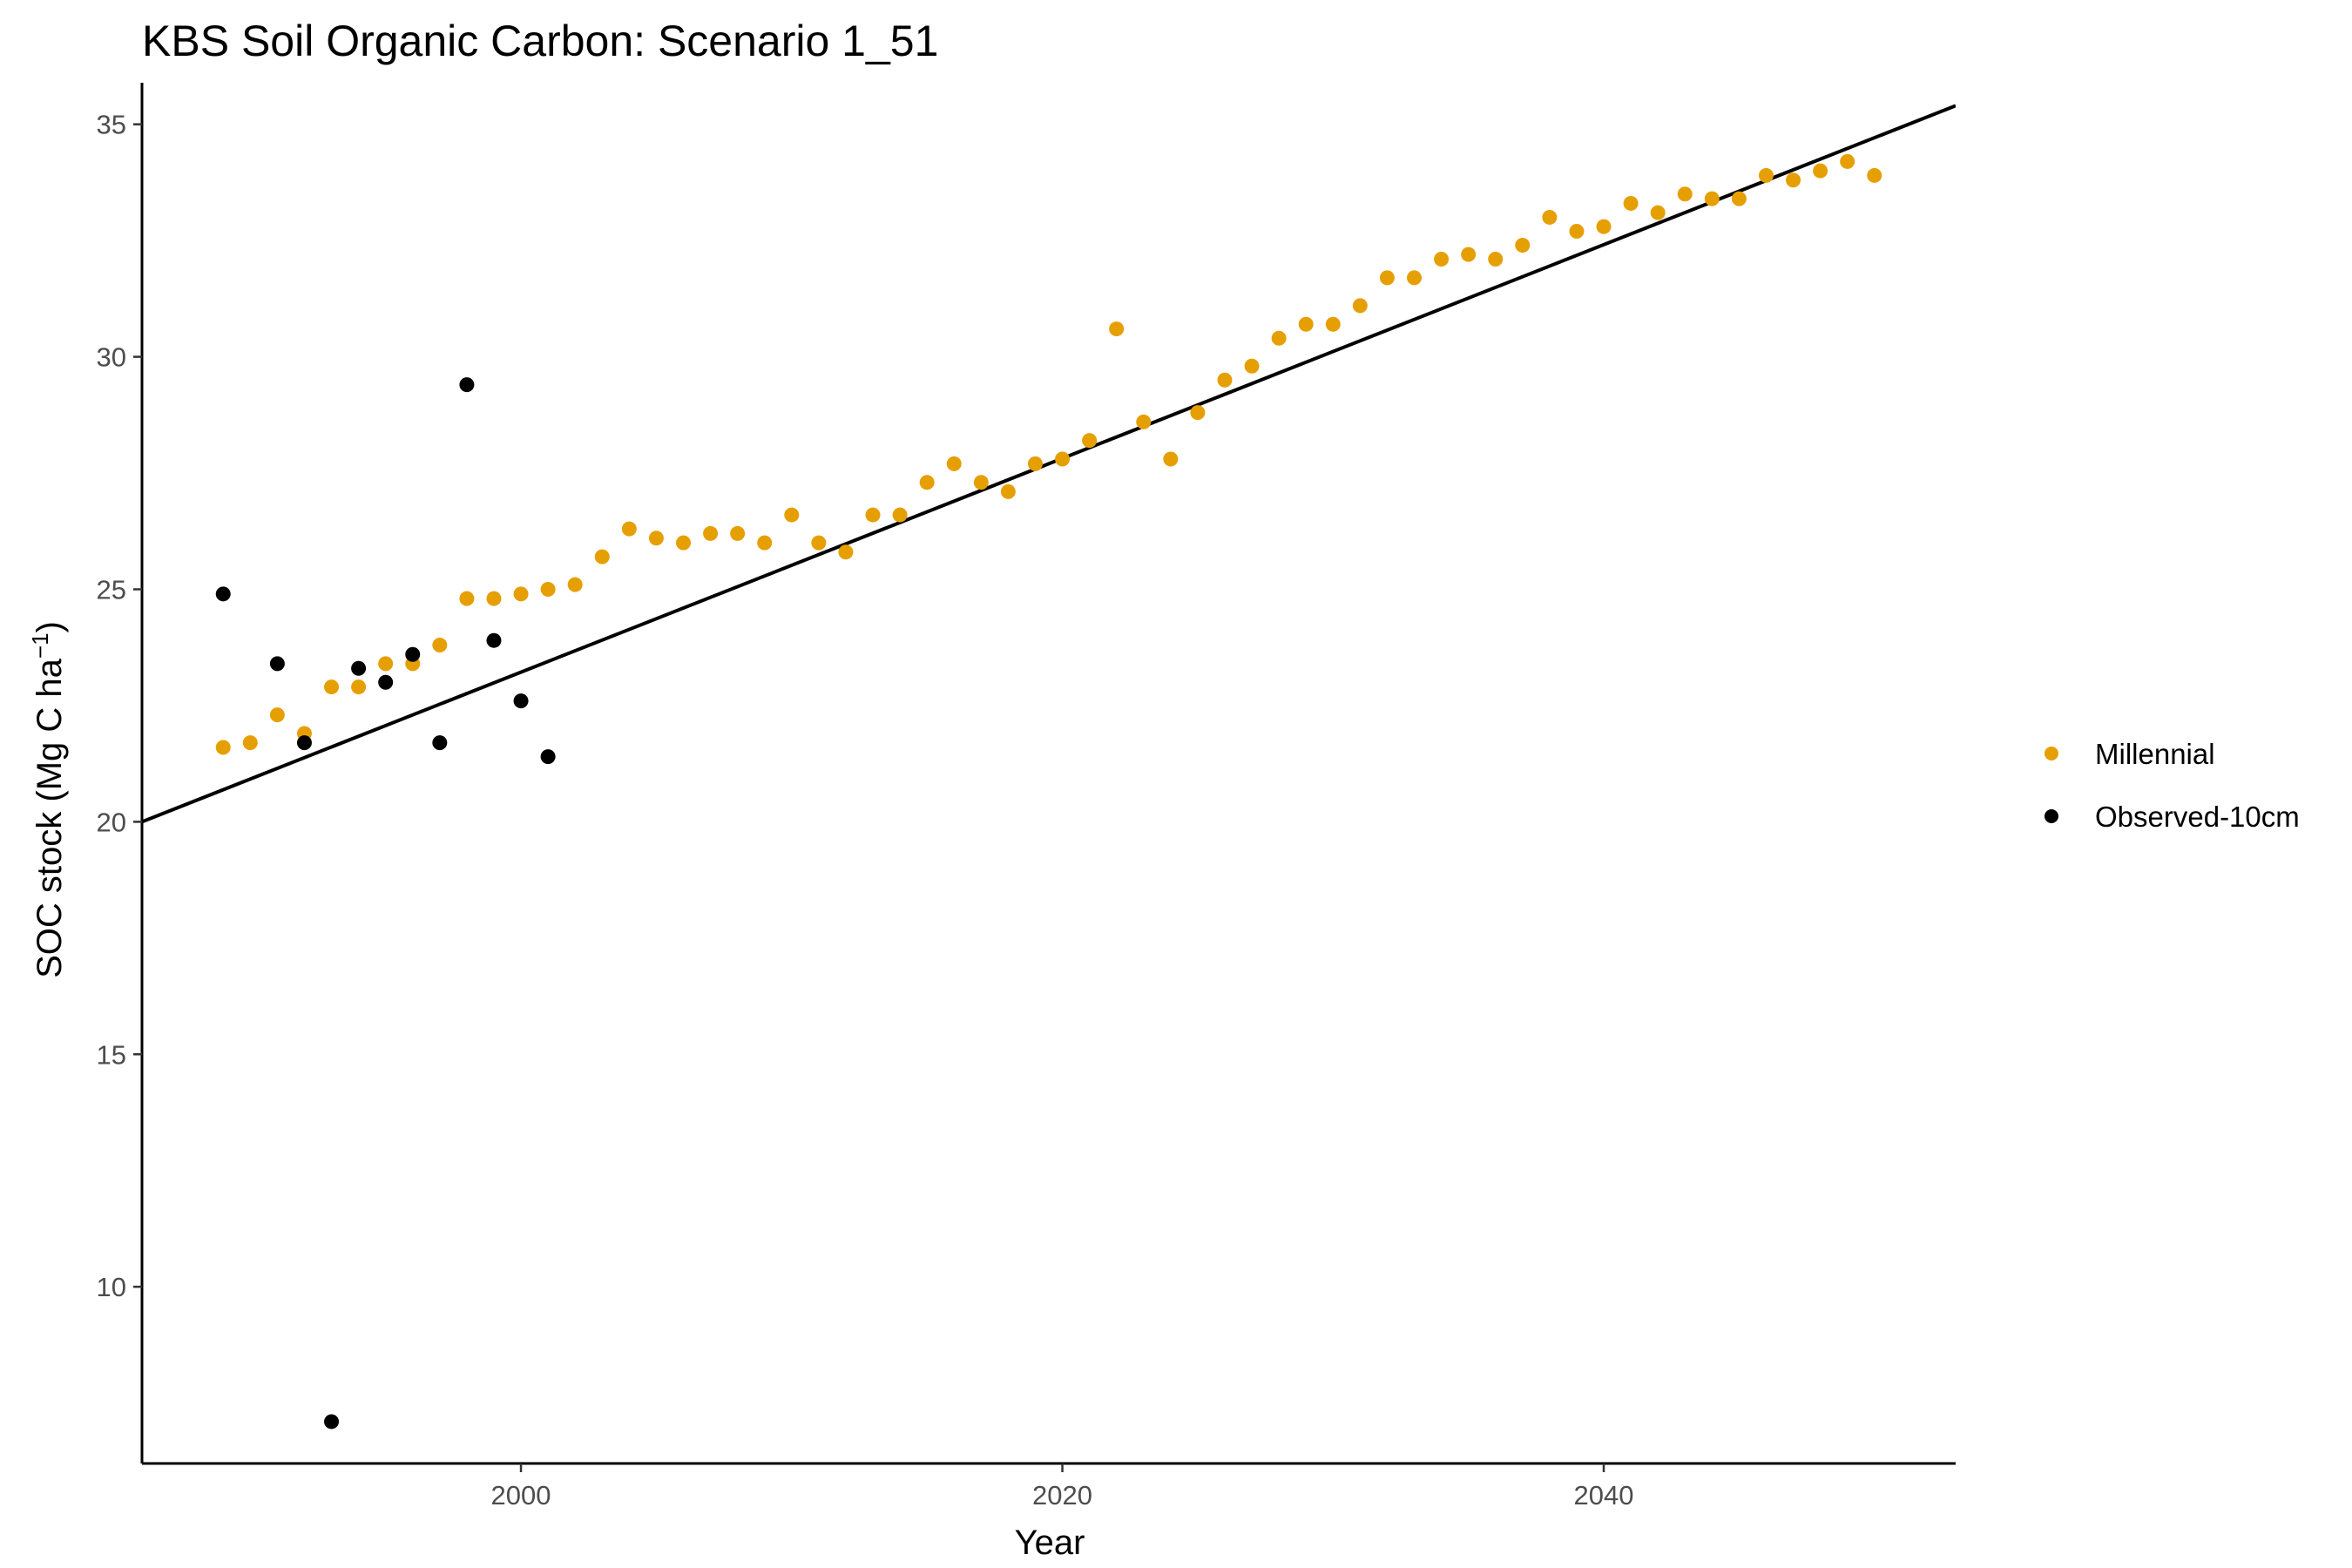 The height and width of the screenshot is (1568, 2352). What do you see at coordinates (2051, 753) in the screenshot?
I see `legend-key-millennial` at bounding box center [2051, 753].